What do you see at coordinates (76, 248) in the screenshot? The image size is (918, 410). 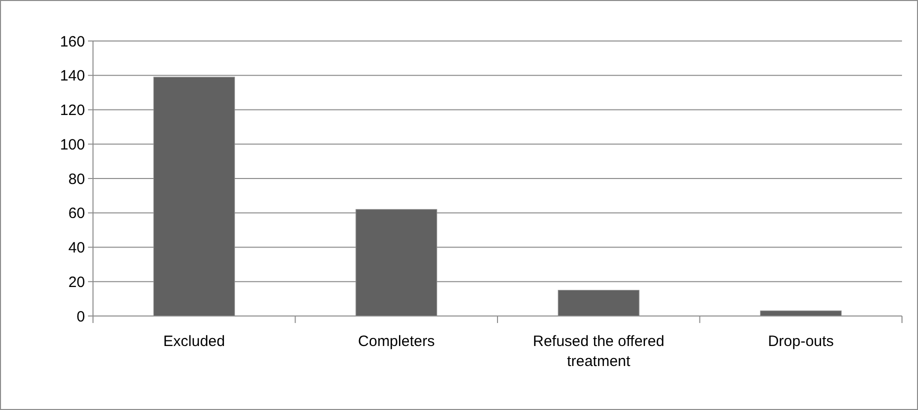 I see `y-tick-label: 40` at bounding box center [76, 248].